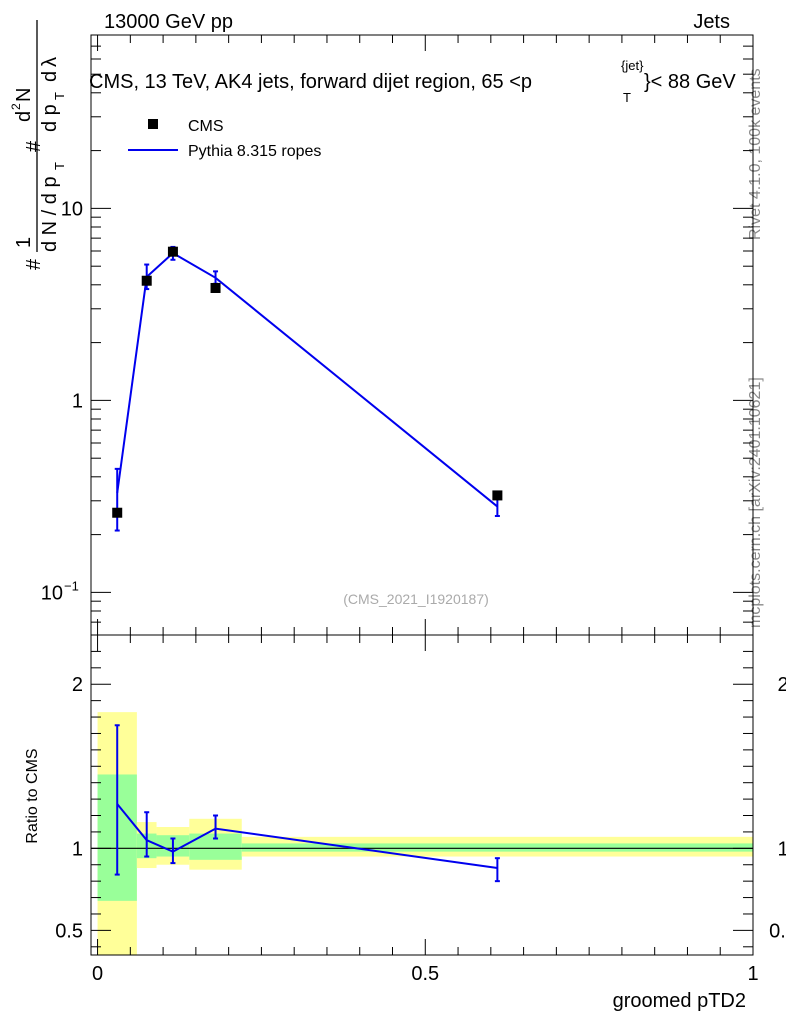 Image resolution: width=786 pixels, height=1024 pixels. I want to click on ratio-series, so click(307, 803).